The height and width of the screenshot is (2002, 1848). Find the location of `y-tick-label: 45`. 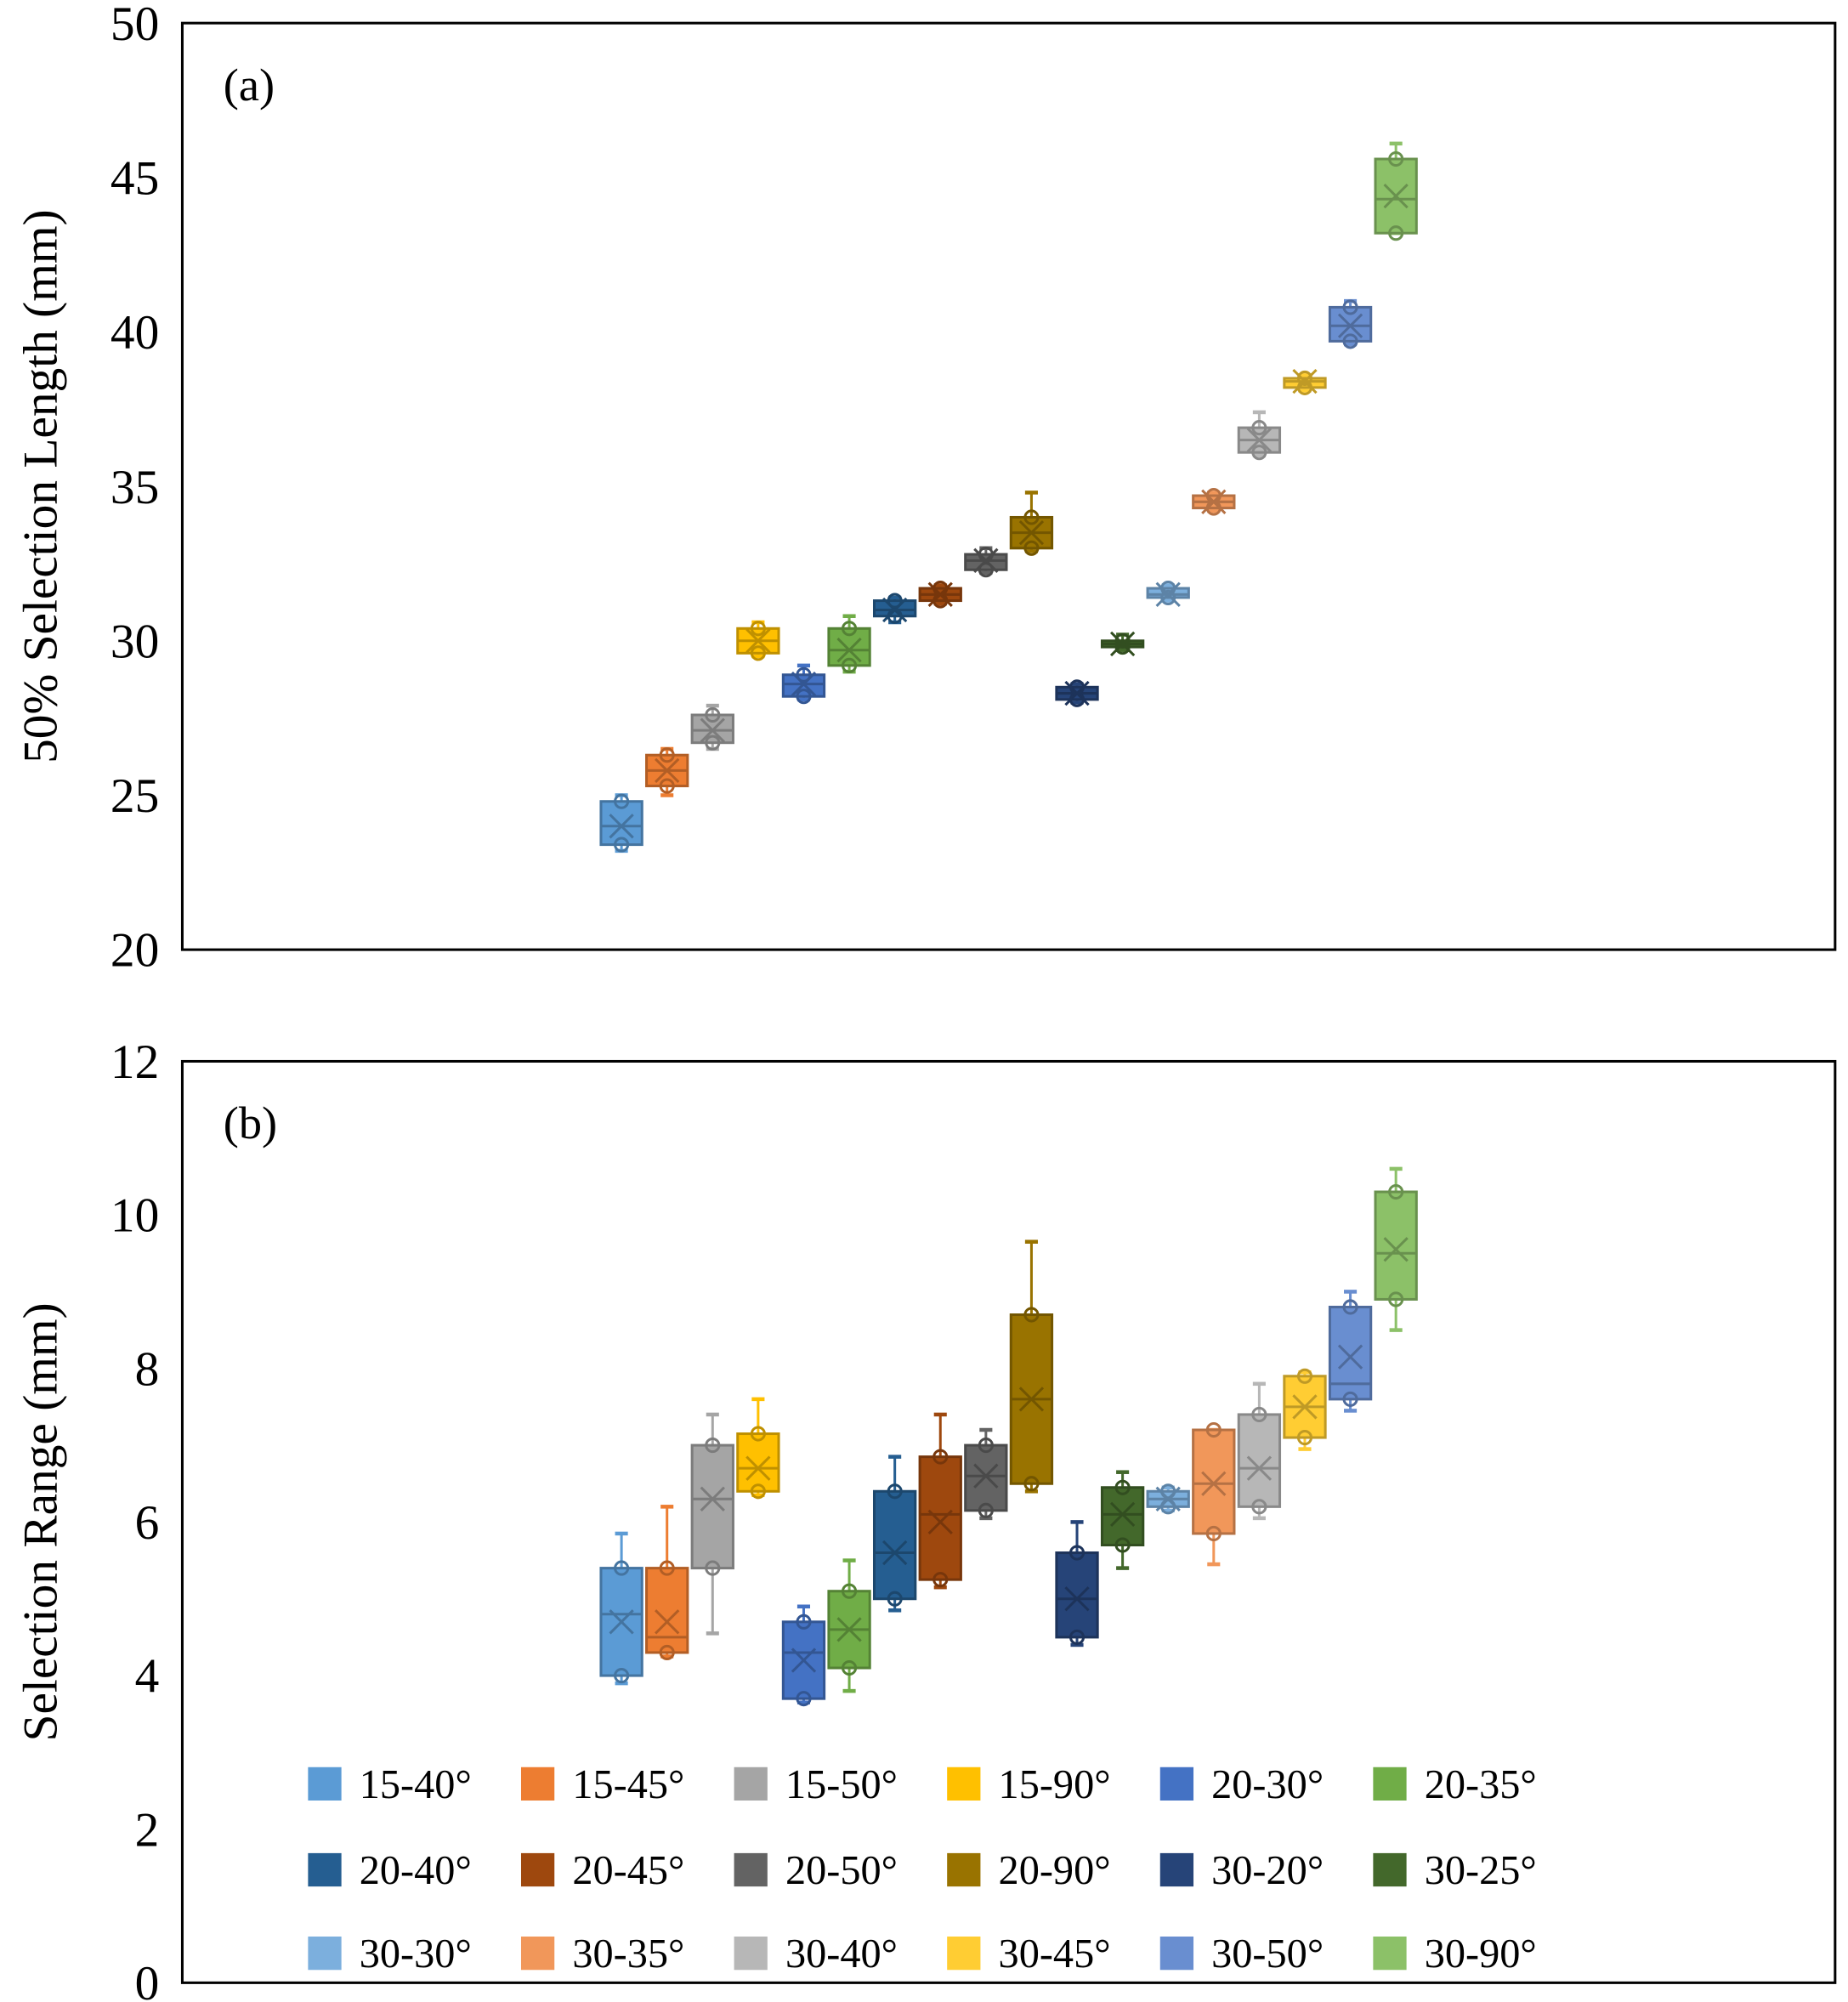

y-tick-label: 45 is located at coordinates (135, 178).